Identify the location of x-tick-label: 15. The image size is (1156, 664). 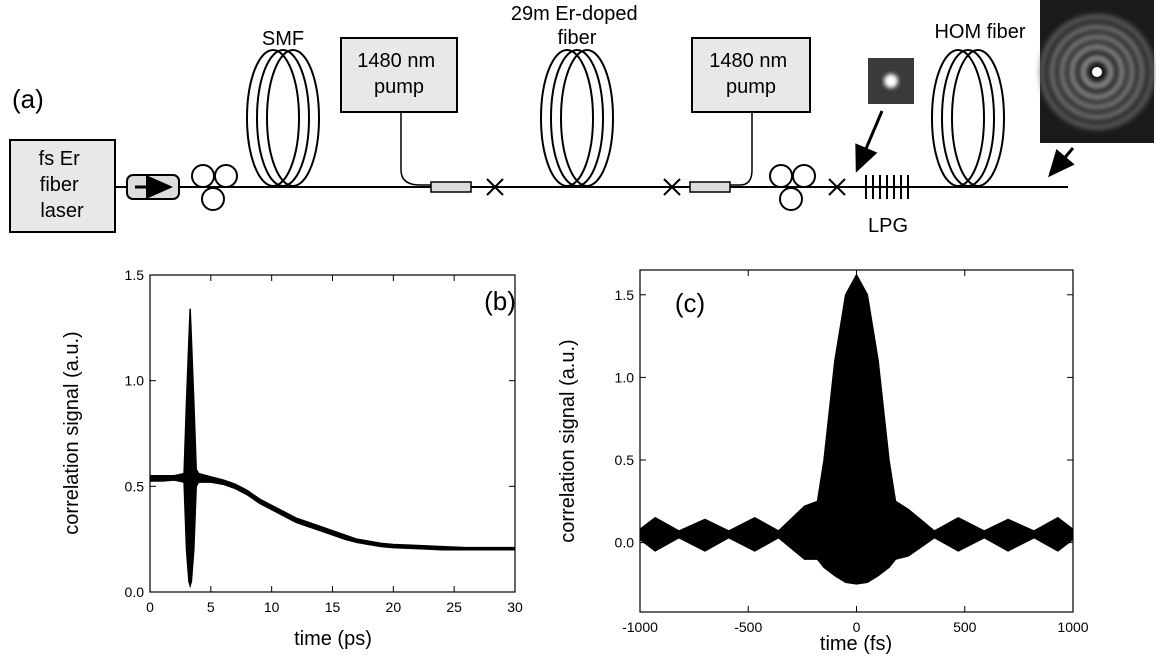
(333, 607).